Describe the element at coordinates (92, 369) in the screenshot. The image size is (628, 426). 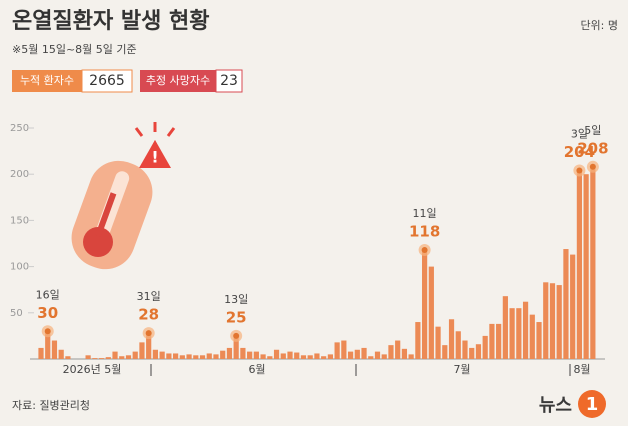
I see `month-label: 2026년 5월` at that location.